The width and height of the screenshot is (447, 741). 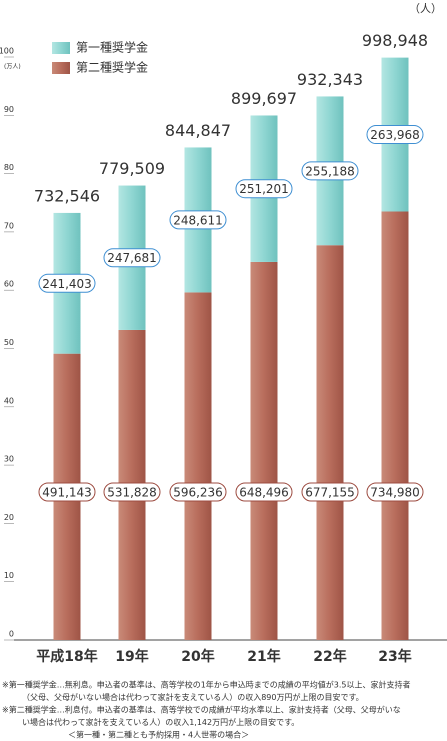 I want to click on value-label: 596,236, so click(x=198, y=493).